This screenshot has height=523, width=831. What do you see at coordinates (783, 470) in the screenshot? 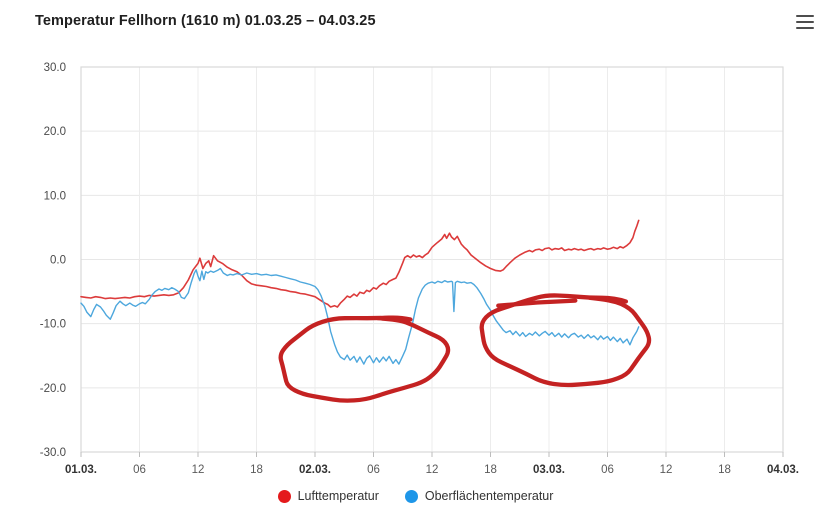
I see `x-tick-label: 04.03.` at bounding box center [783, 470].